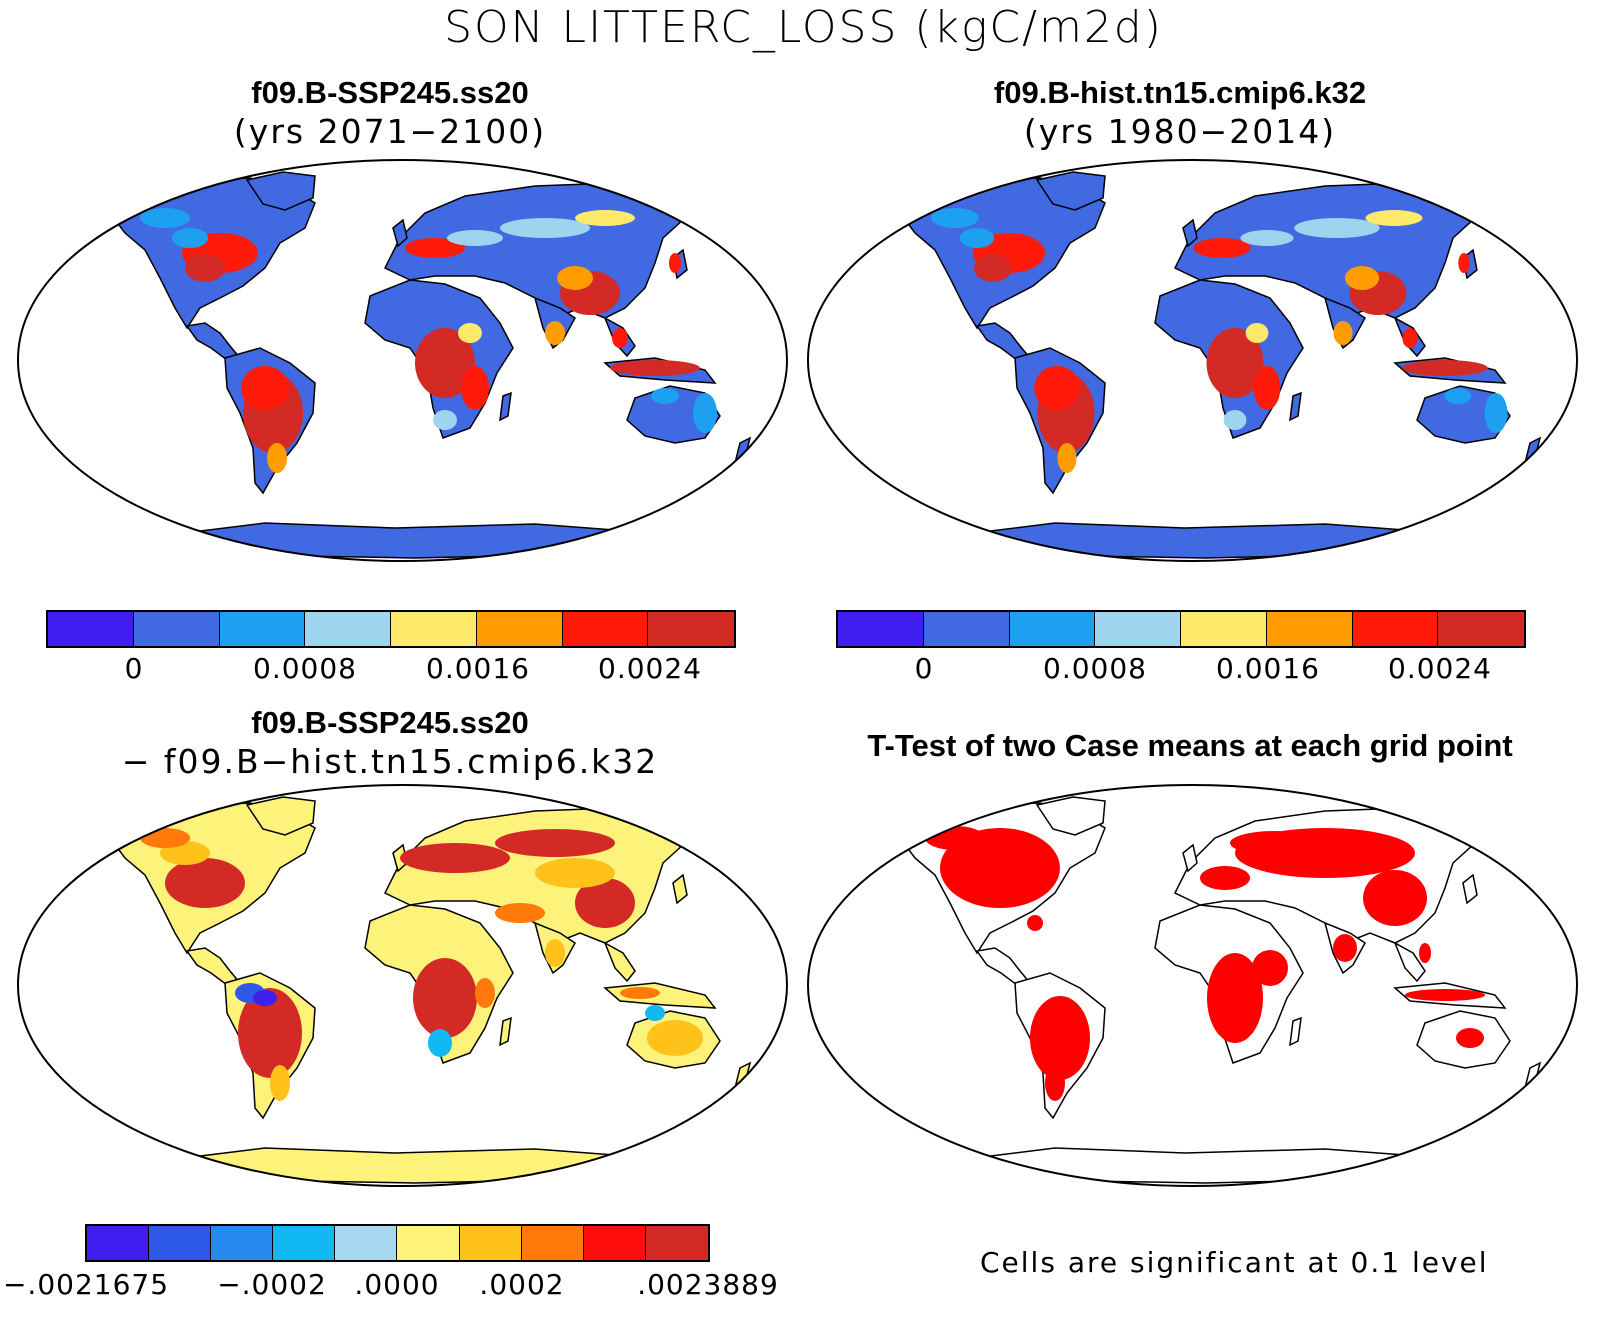  What do you see at coordinates (390, 761) in the screenshot?
I see `panel-subtitle-difference: − f09.B−hist.tn15.cmip6.k32` at bounding box center [390, 761].